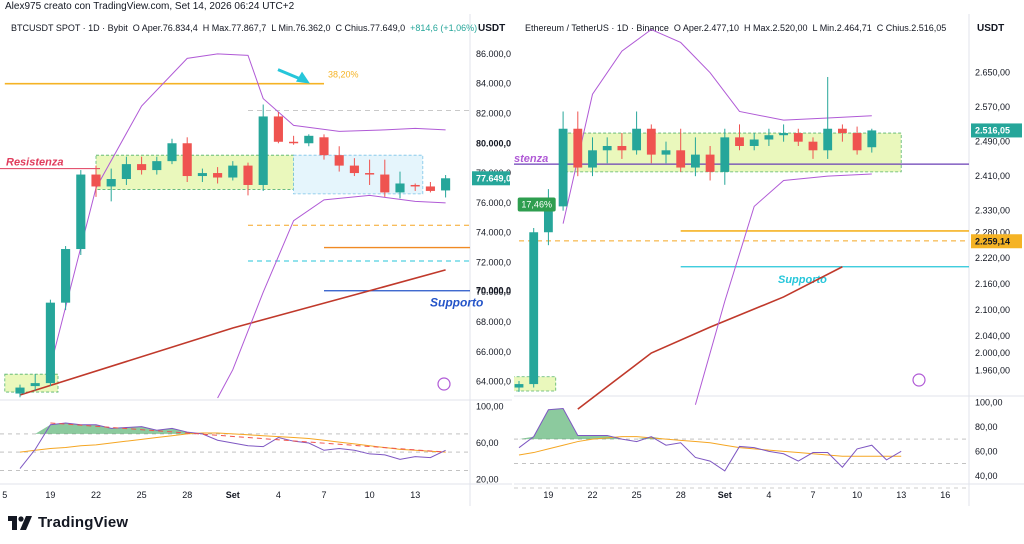 The width and height of the screenshot is (1024, 544). What do you see at coordinates (323, 495) in the screenshot?
I see `btc-x-tick: 7` at bounding box center [323, 495].